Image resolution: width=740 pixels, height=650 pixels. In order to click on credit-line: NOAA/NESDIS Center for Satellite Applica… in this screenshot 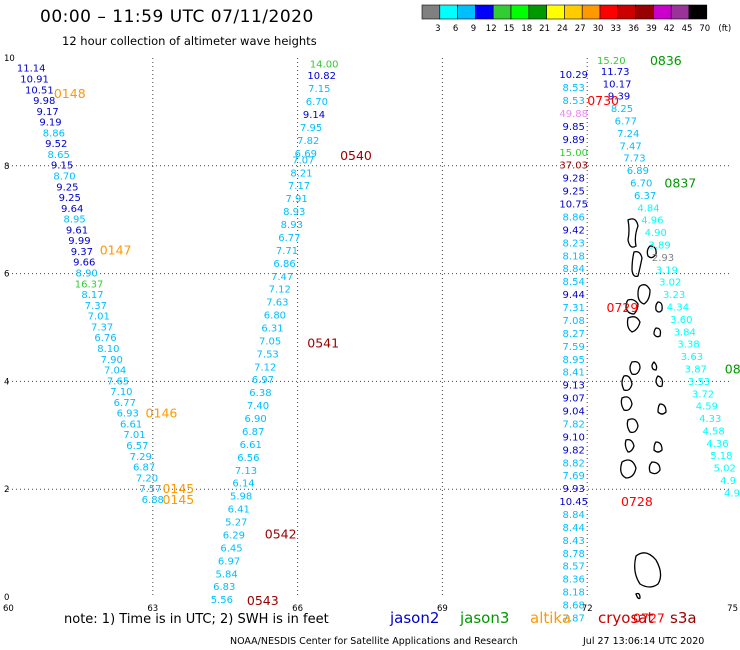, I will do `click(374, 641)`.